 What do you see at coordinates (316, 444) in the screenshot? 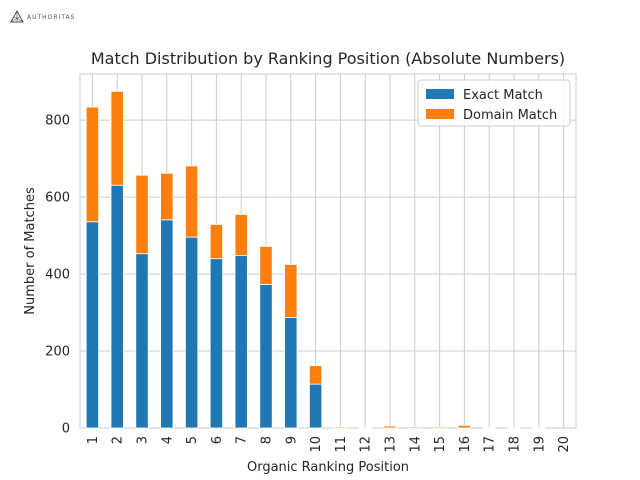
I see `x-tick-label: 10` at bounding box center [316, 444].